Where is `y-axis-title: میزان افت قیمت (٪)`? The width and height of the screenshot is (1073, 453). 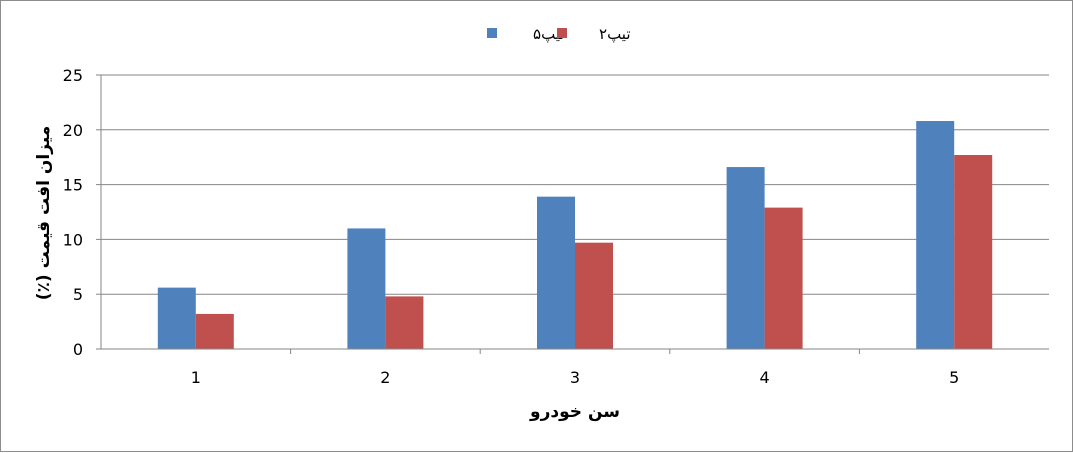 y-axis-title: میزان افت قیمت (٪) is located at coordinates (44, 213).